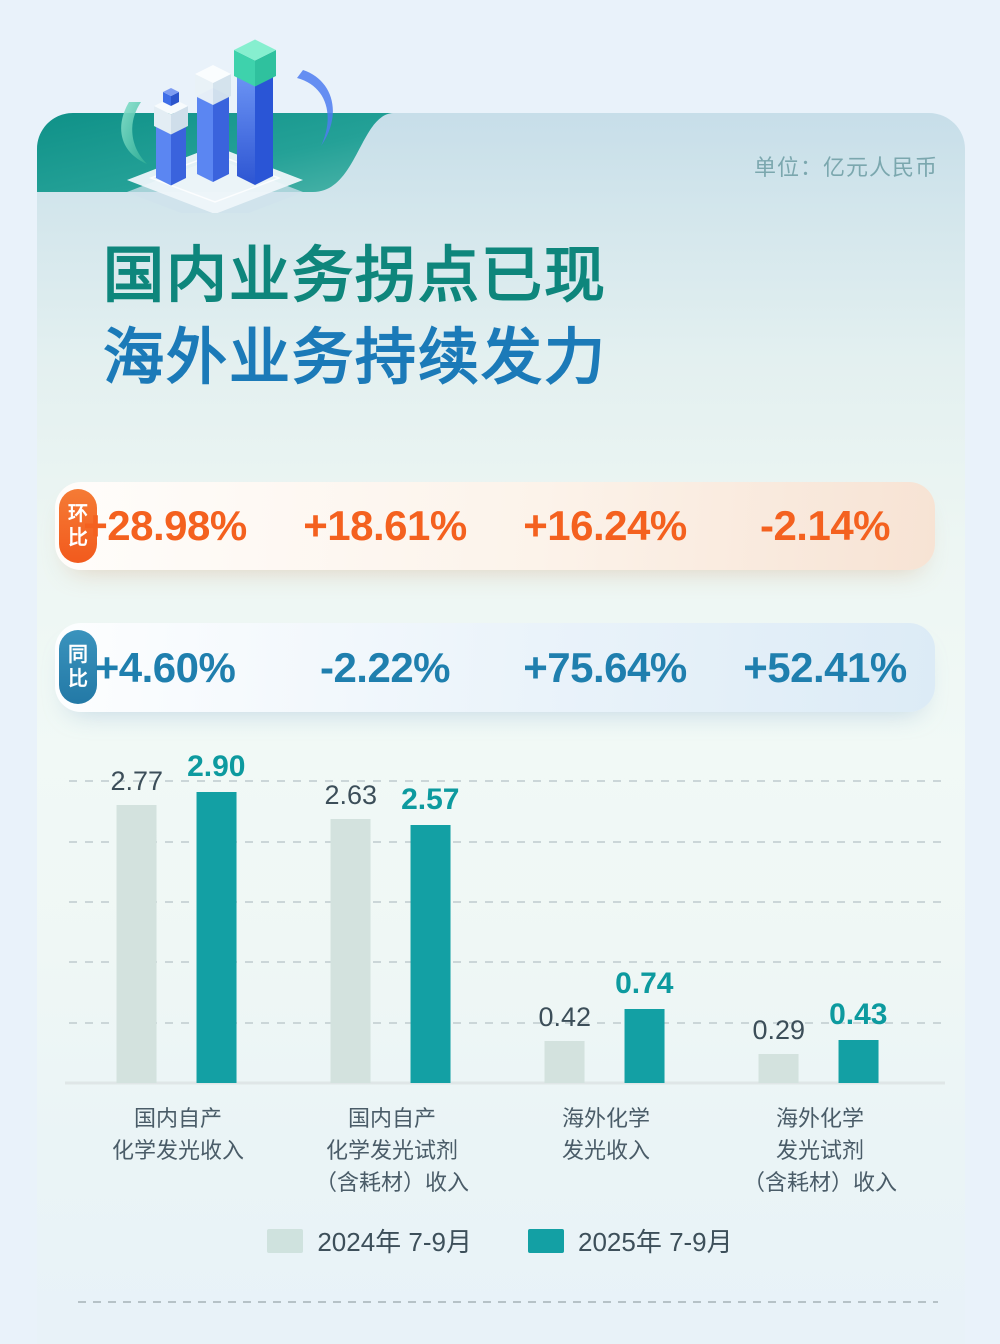 The image size is (1000, 1344). What do you see at coordinates (285, 1240) in the screenshot?
I see `legend-swatch-2024` at bounding box center [285, 1240].